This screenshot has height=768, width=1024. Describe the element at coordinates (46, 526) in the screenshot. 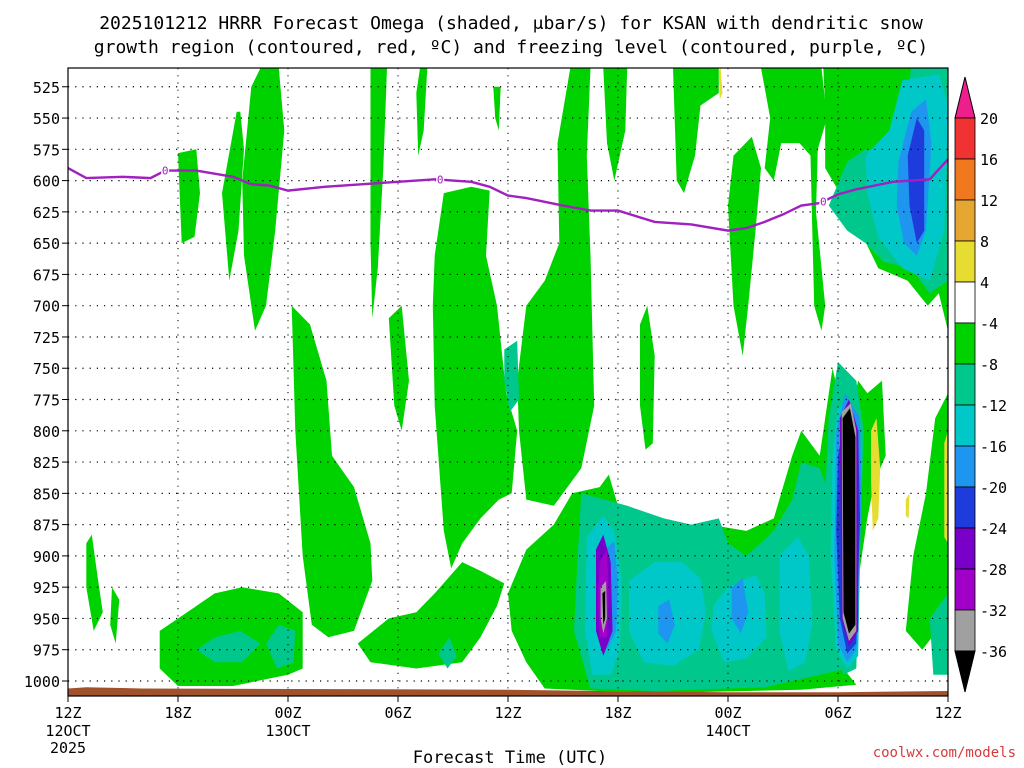

I see `y-tick-label: 875` at that location.